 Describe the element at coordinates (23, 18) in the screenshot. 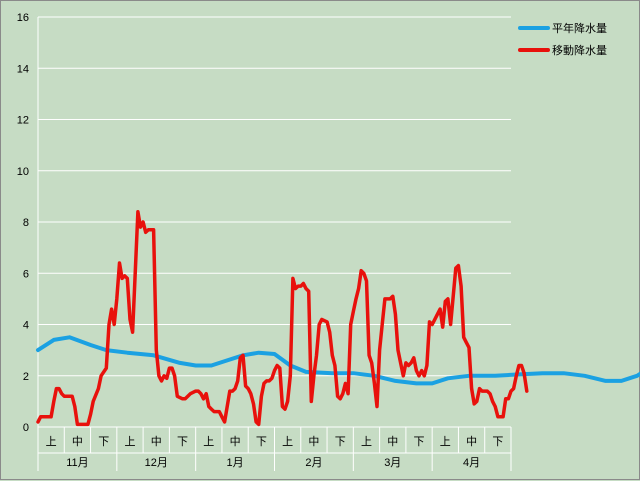

I see `y-tick-label: 16` at that location.